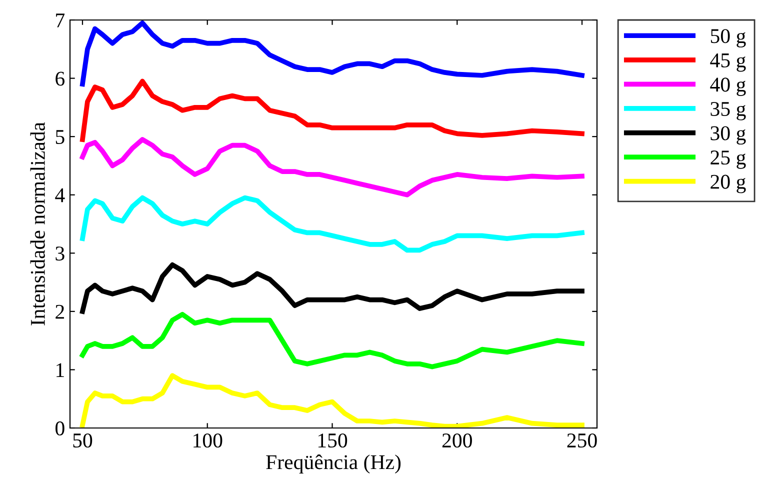 The width and height of the screenshot is (784, 497). Describe the element at coordinates (60, 253) in the screenshot. I see `y-tick-label: 3` at that location.